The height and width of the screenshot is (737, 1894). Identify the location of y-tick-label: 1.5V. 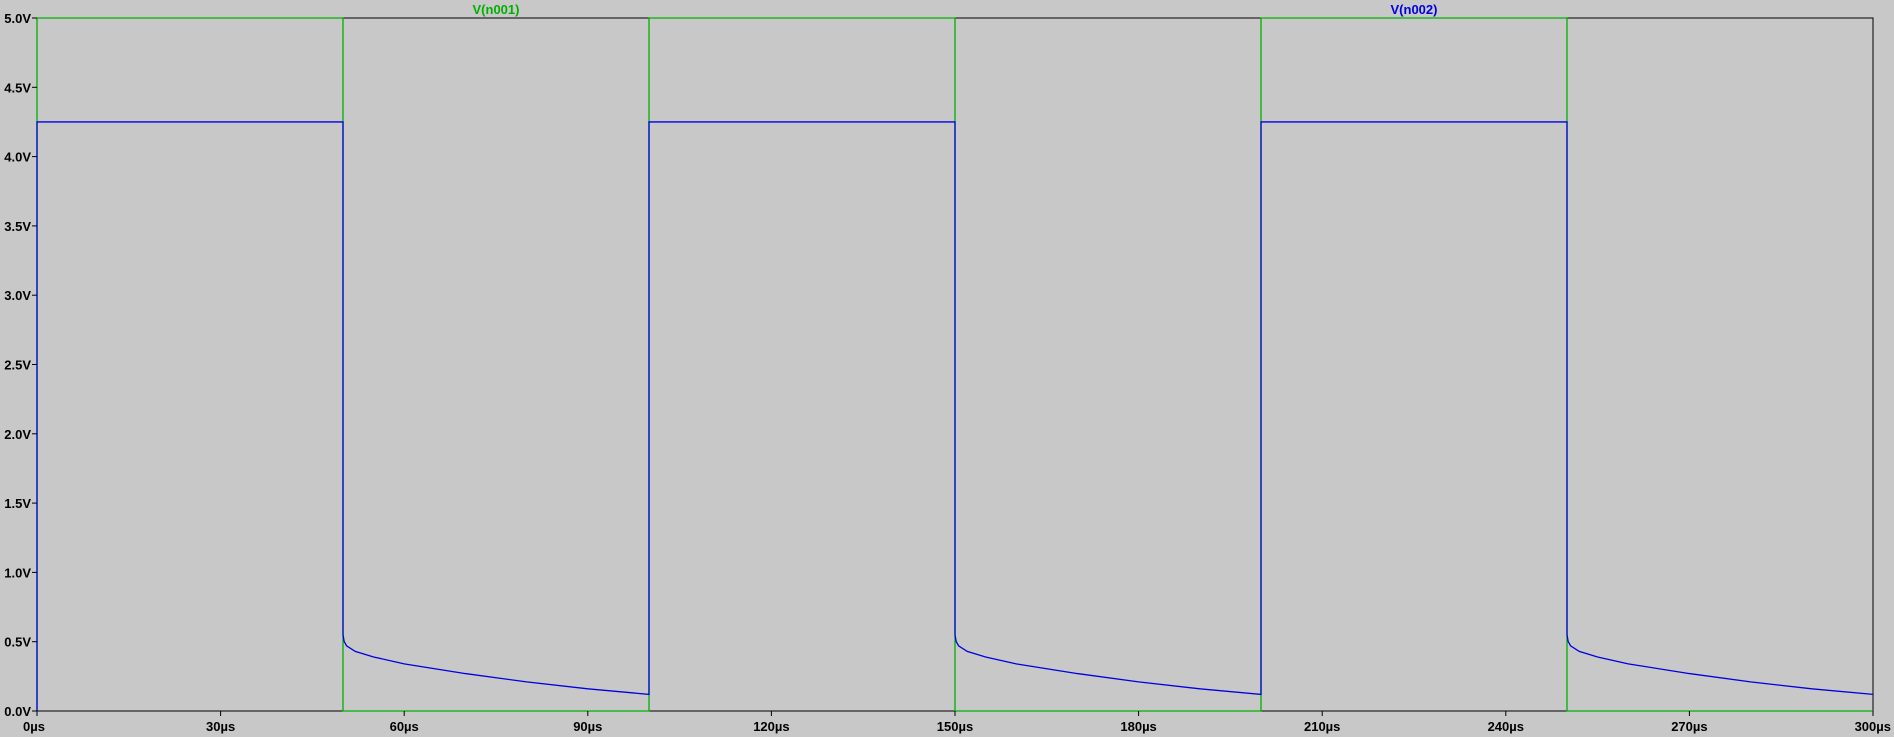
(17, 503).